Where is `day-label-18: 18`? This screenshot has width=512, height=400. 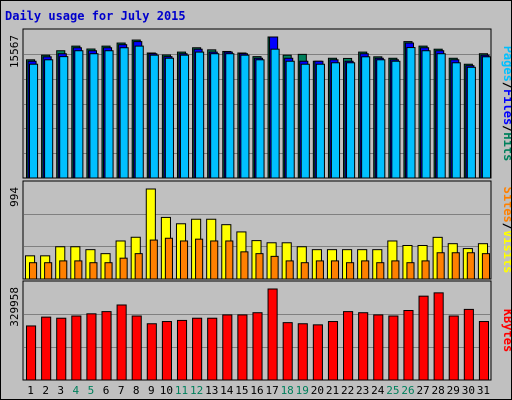
day-label-18: 18 is located at coordinates (287, 390).